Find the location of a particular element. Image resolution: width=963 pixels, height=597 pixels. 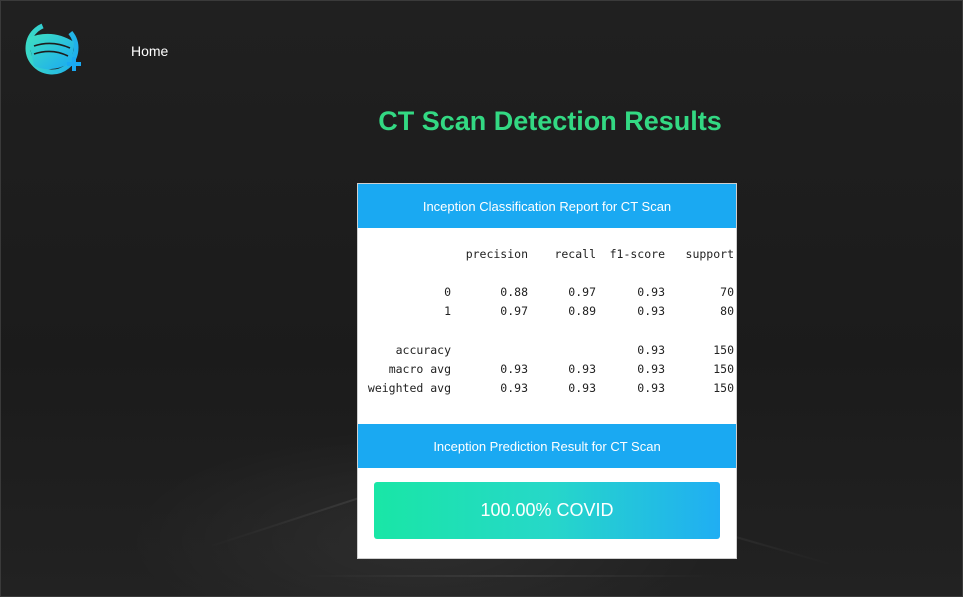

logo-link is located at coordinates (52, 49).